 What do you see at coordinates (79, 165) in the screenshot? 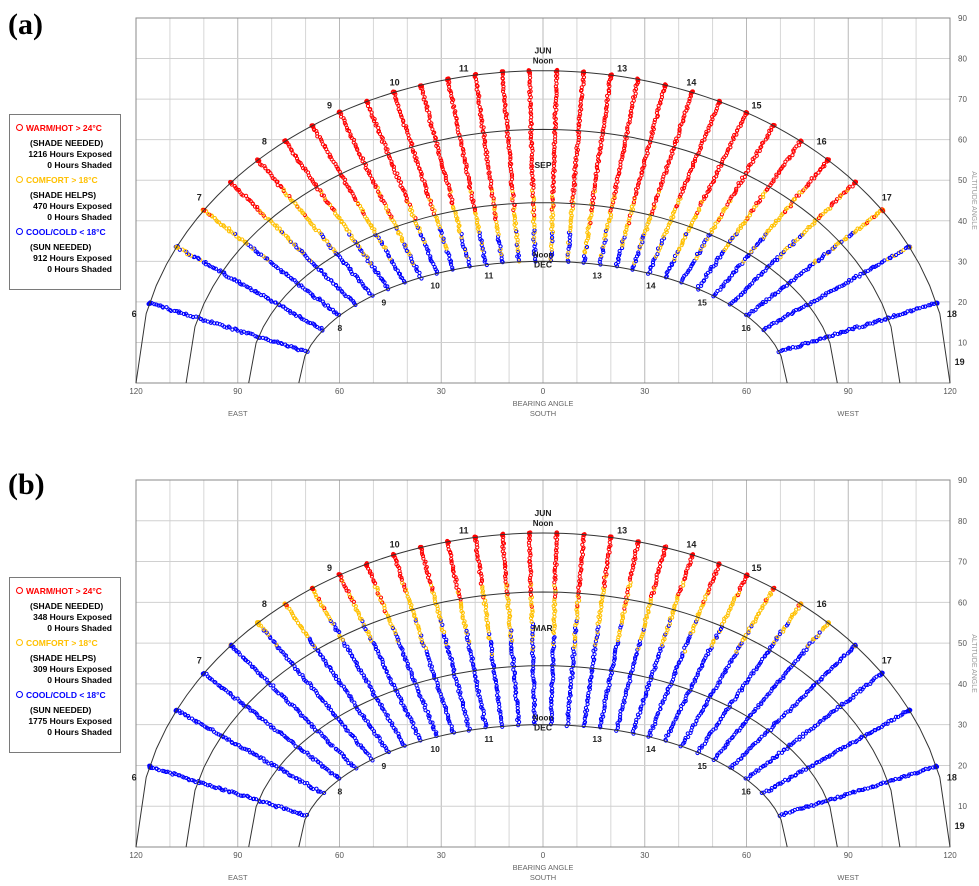
I see `legend-warm-shaded: 0 Hours Shaded` at bounding box center [79, 165].